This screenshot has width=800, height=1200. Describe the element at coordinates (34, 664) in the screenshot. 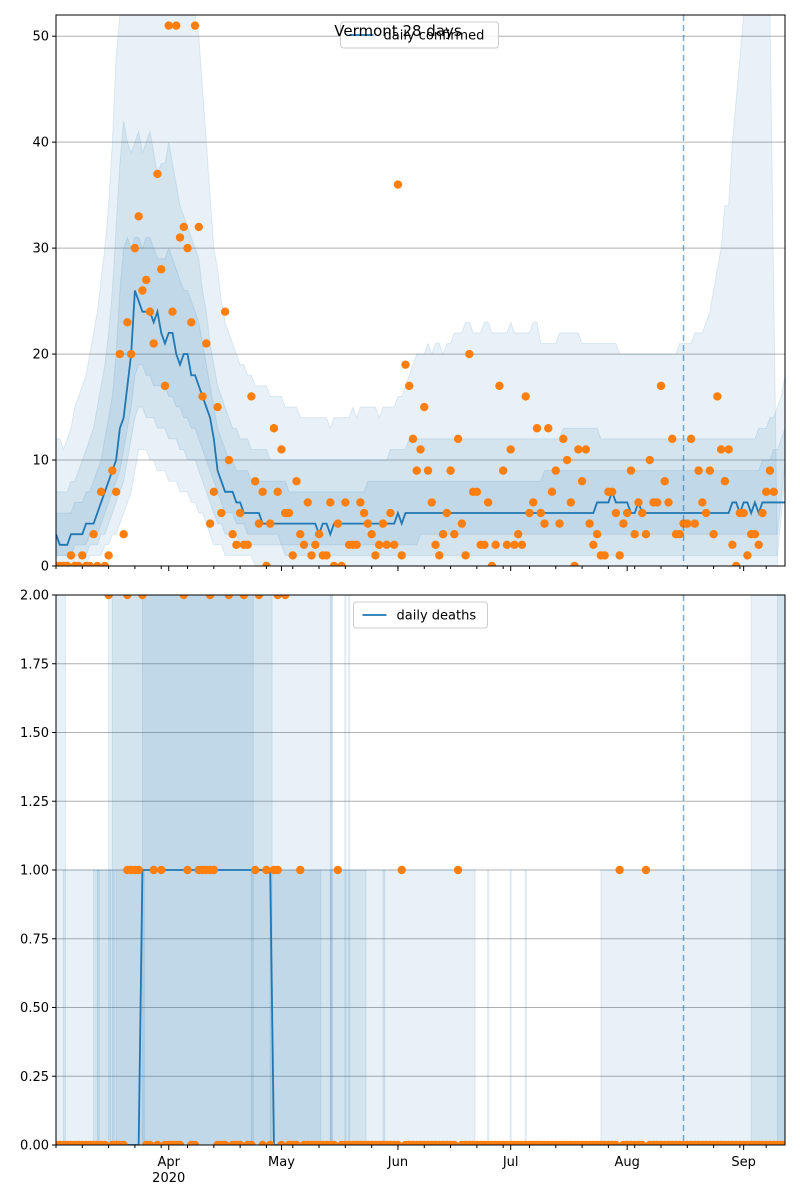

I see `y-tick-label: 1.75` at that location.